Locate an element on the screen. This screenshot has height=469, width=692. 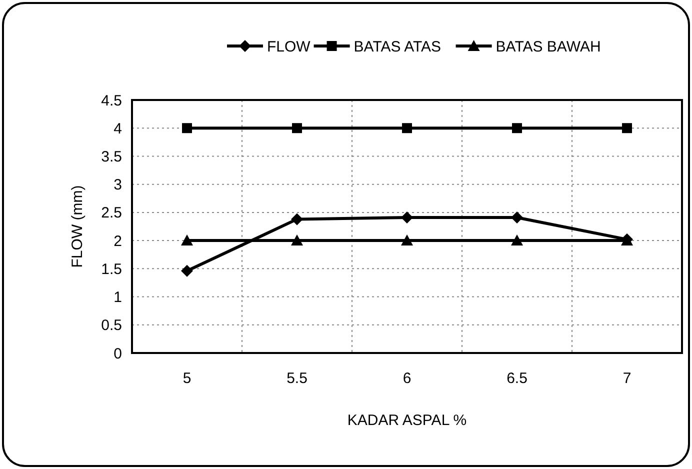
y-tick-label: 1 is located at coordinates (118, 297).